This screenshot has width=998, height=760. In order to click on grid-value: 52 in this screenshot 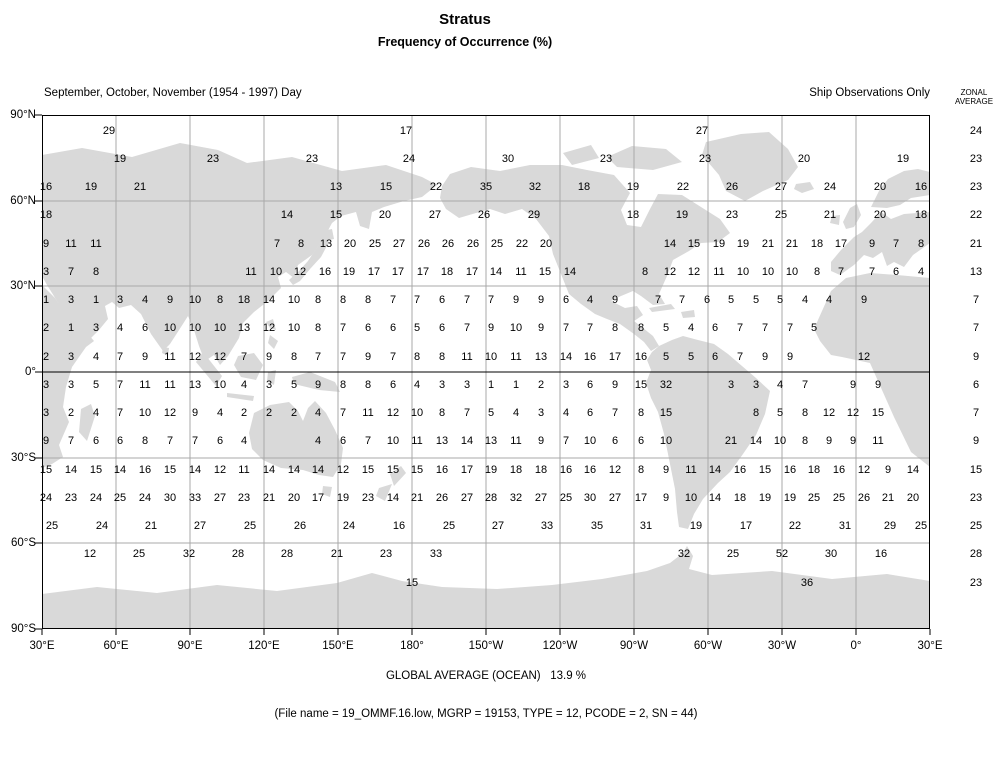, I will do `click(782, 554)`.